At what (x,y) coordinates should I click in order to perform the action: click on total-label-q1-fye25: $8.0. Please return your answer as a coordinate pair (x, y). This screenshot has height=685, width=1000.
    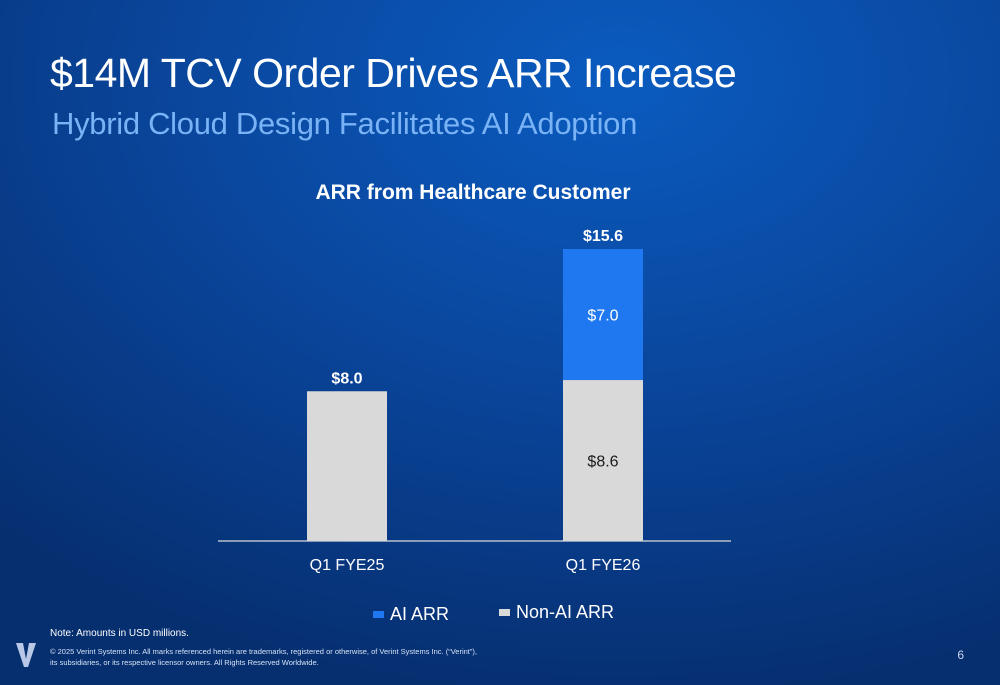
    Looking at the image, I should click on (346, 378).